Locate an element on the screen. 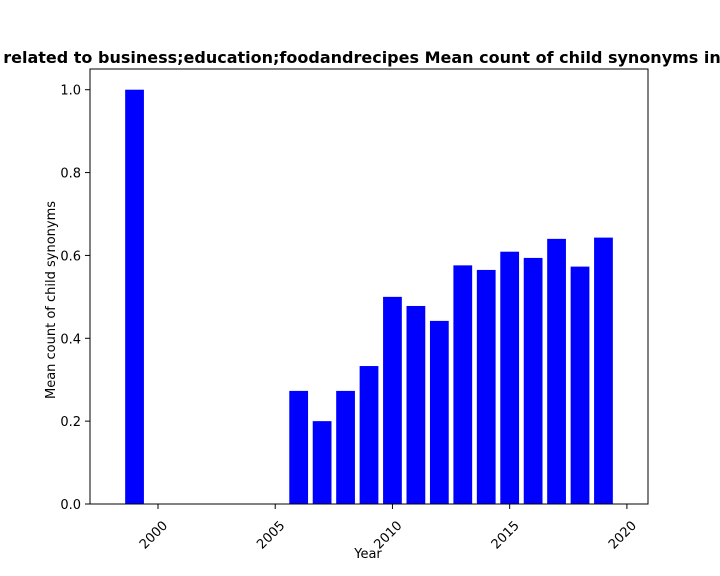 This screenshot has height=576, width=720. y-axis-label: Mean count of child synonyms is located at coordinates (51, 300).